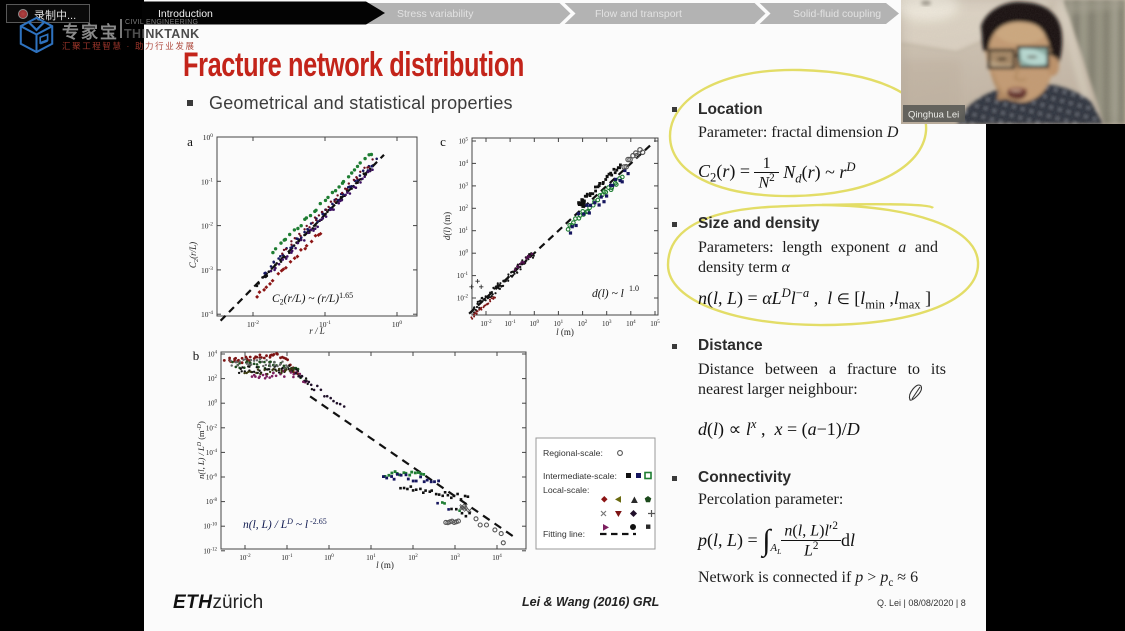 The height and width of the screenshot is (631, 1125). What do you see at coordinates (564, 534) in the screenshot?
I see `svg-text: Fitting line:` at bounding box center [564, 534].